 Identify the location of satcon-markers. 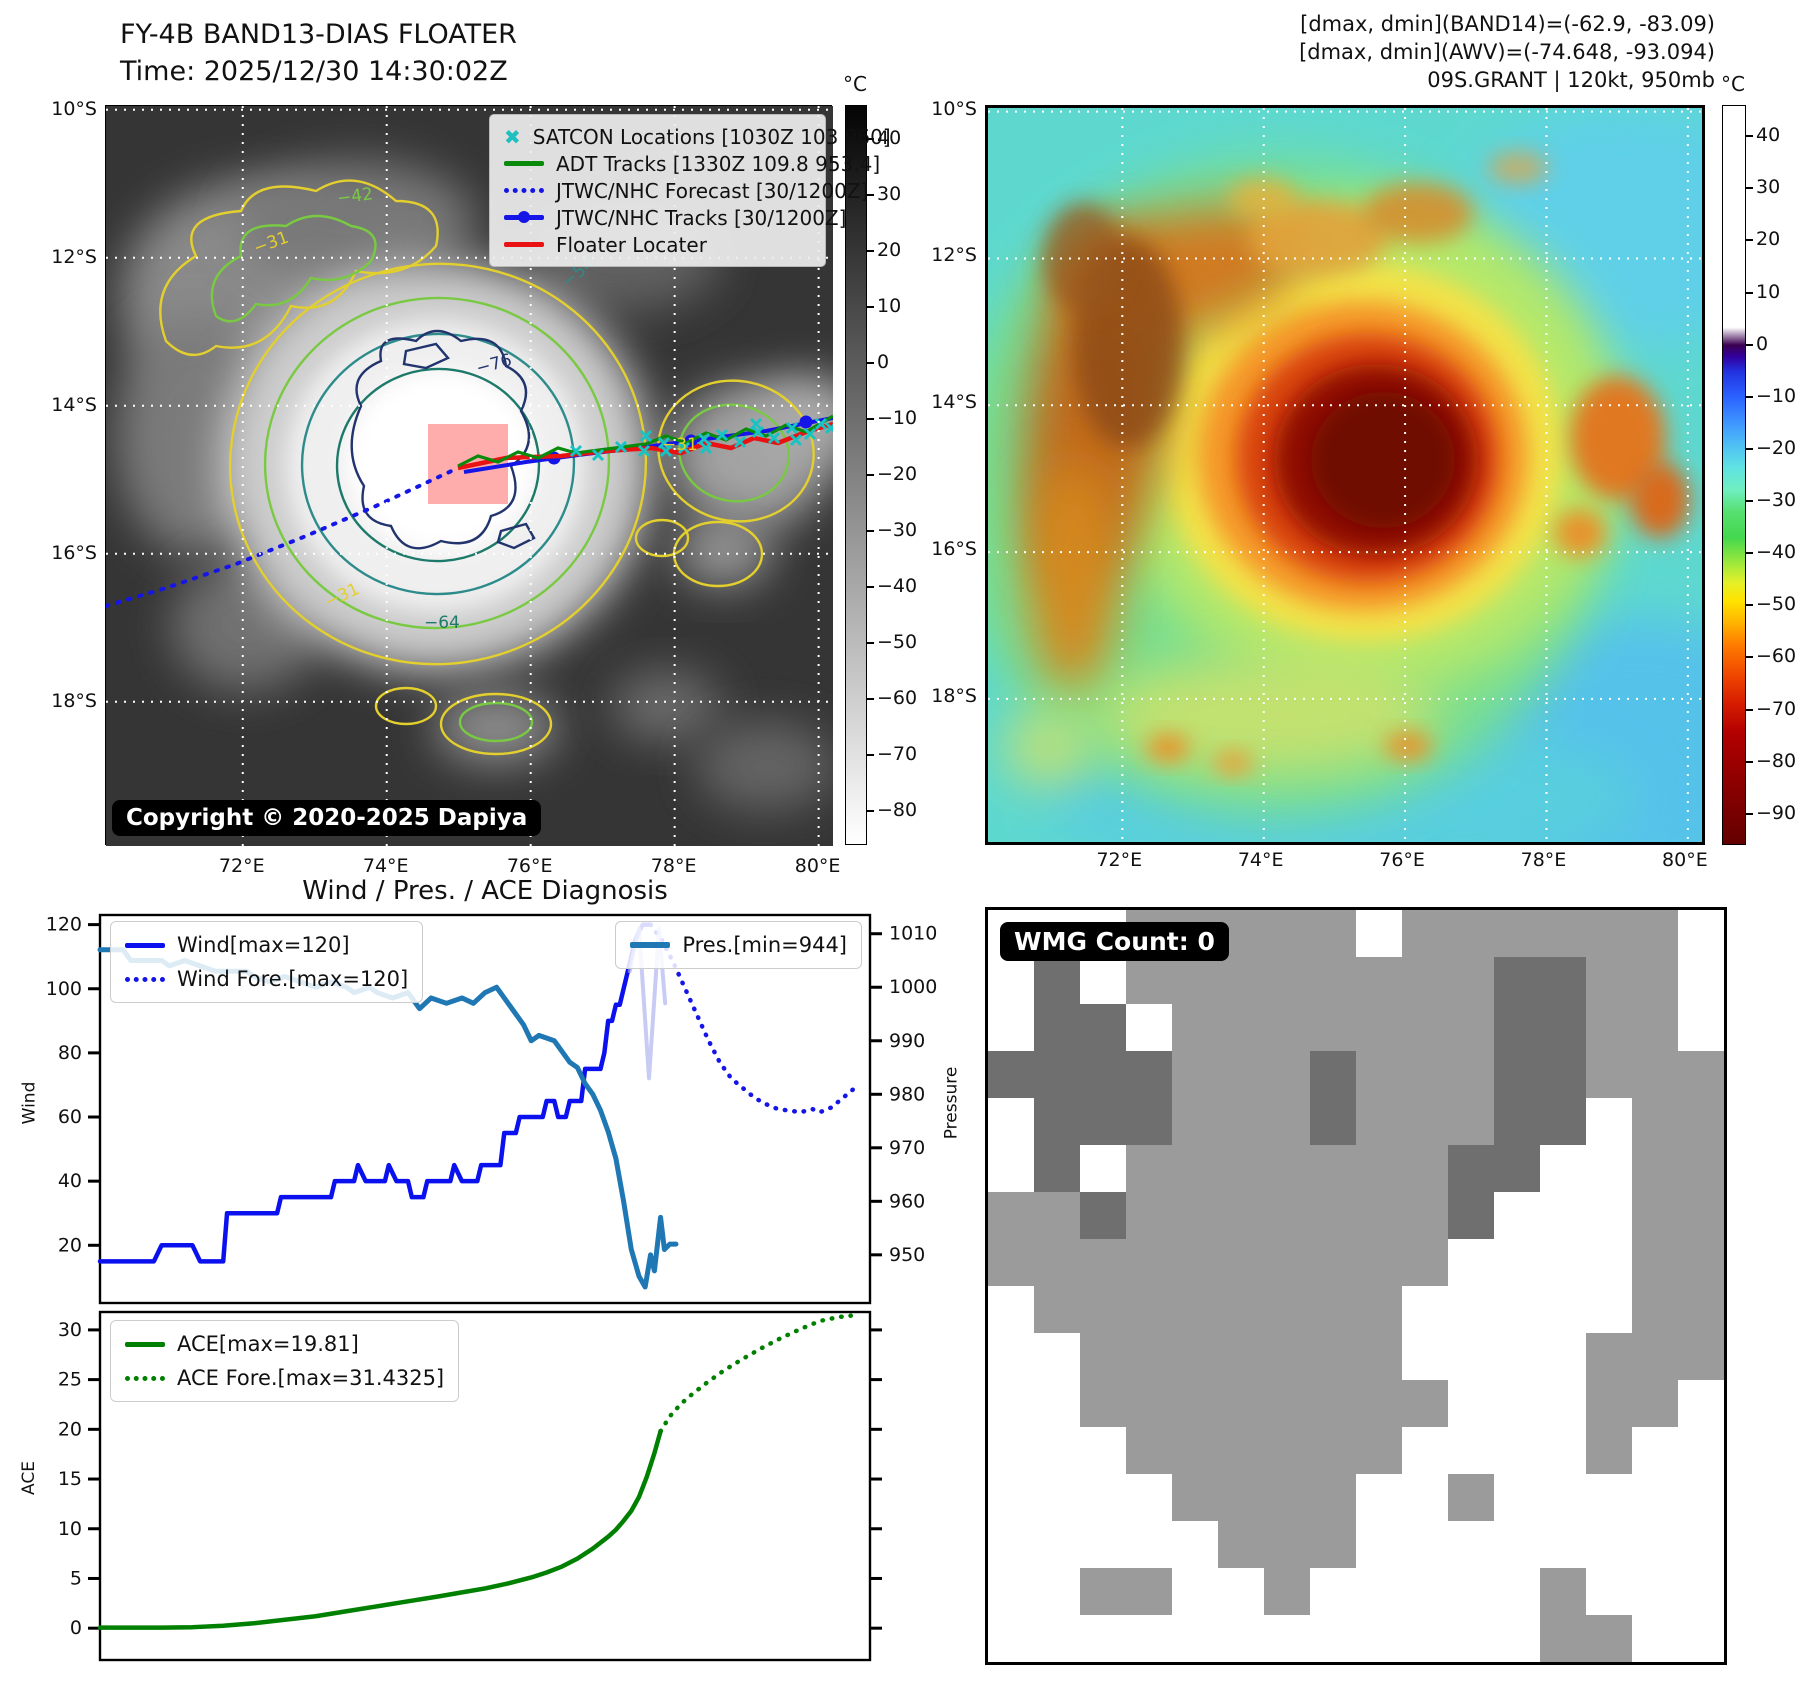
(701, 439).